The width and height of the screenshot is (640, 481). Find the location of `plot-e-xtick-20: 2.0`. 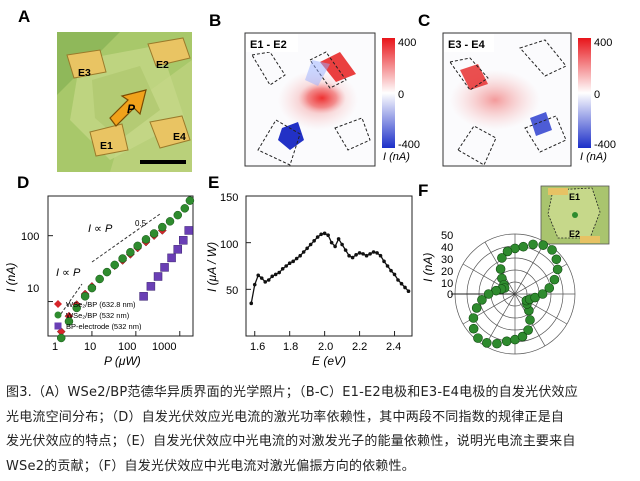

plot-e-xtick-20: 2.0 is located at coordinates (325, 347).